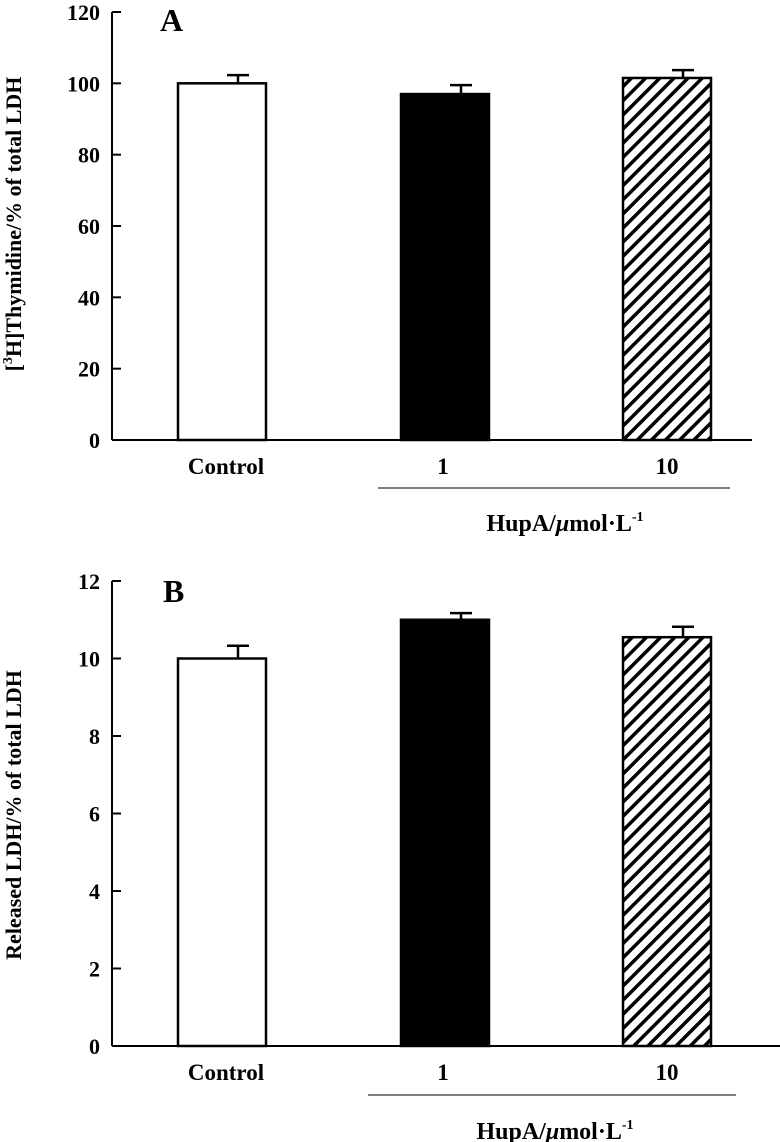 The width and height of the screenshot is (780, 1142). Describe the element at coordinates (89, 155) in the screenshot. I see `y-tick-label: 80` at that location.